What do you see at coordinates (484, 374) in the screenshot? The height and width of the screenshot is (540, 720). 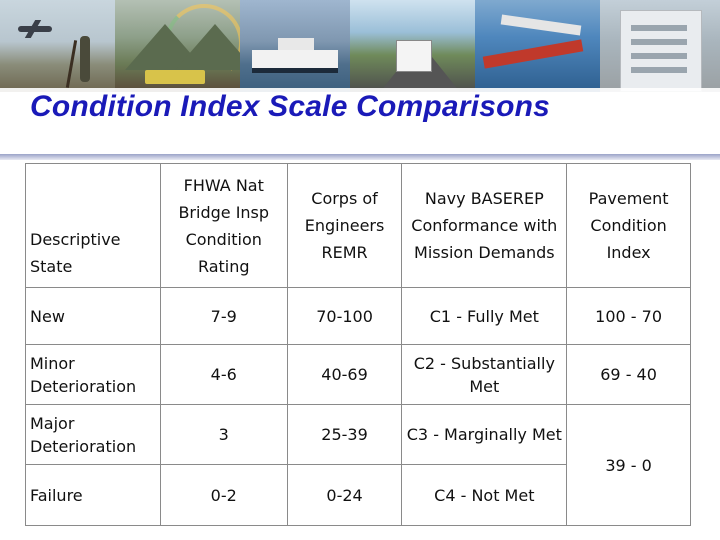 I see `cell-navy: C2 - Substantially Met` at bounding box center [484, 374].